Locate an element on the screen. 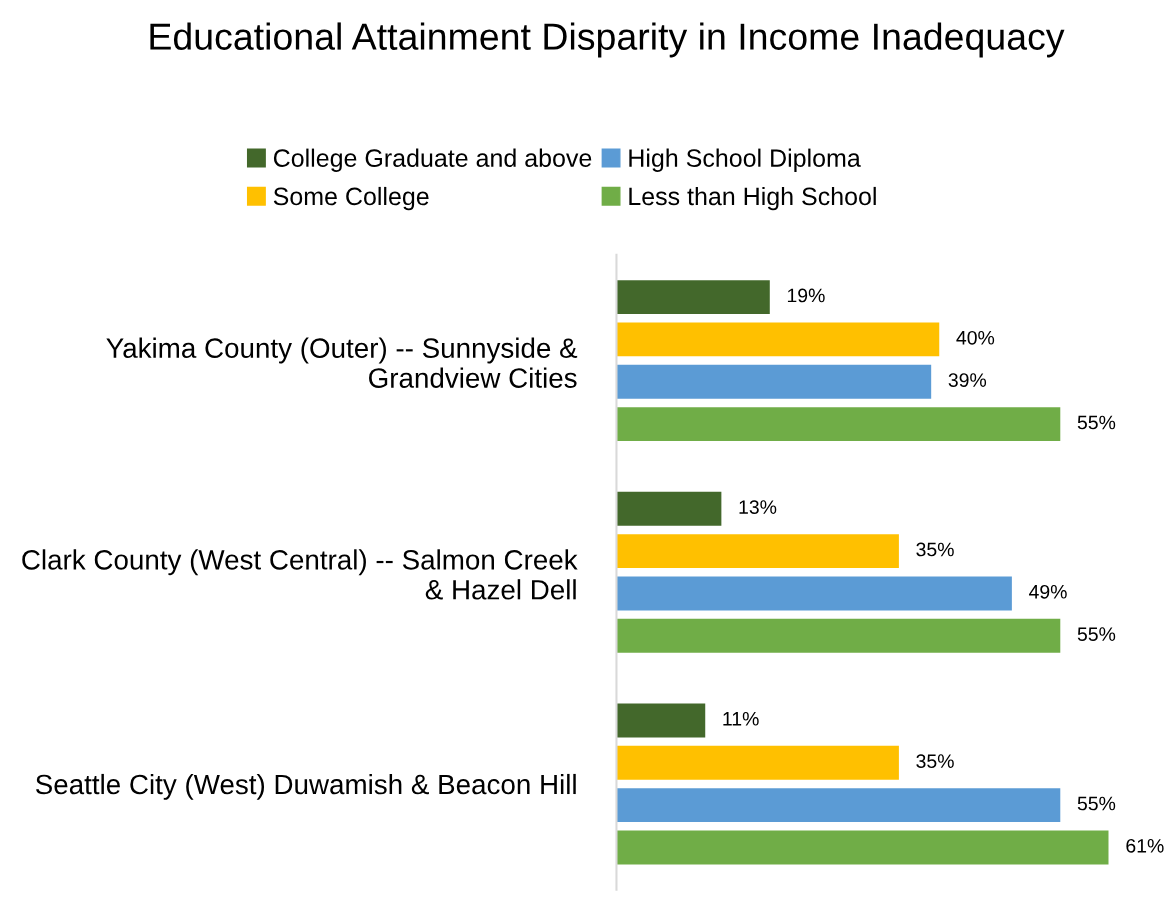  legend-label: Less than High School is located at coordinates (752, 198).